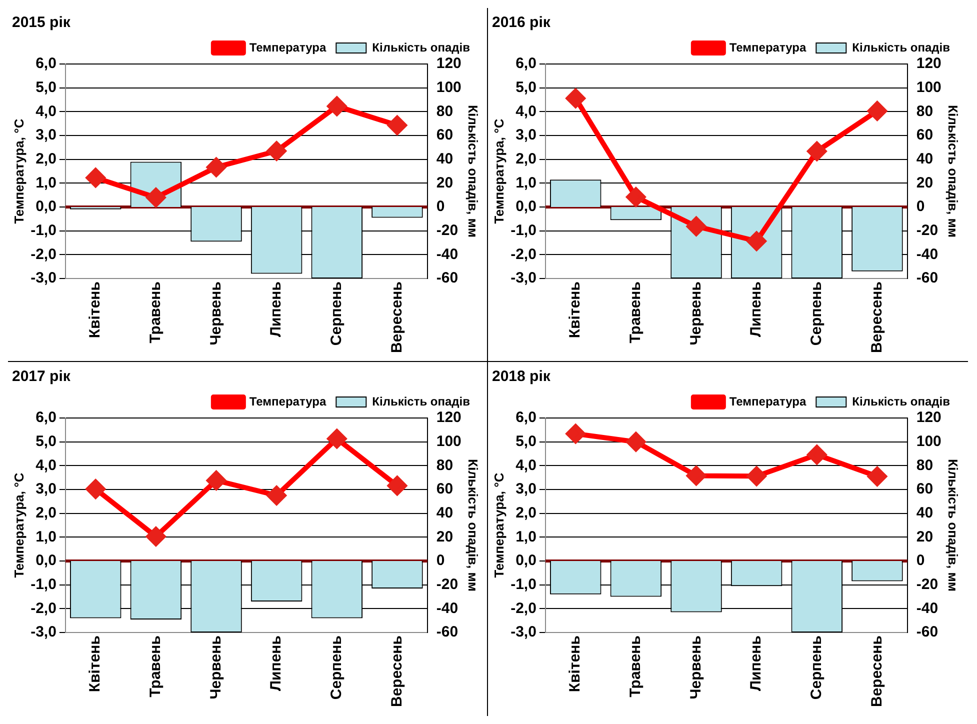 This screenshot has width=977, height=724. What do you see at coordinates (521, 377) in the screenshot?
I see `chart-title: 2018 рік` at bounding box center [521, 377].